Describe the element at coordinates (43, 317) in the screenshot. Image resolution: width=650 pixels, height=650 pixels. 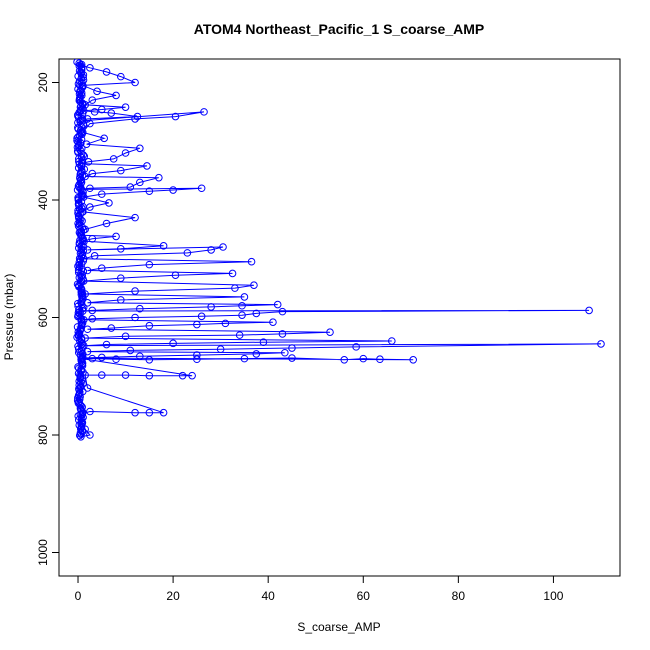
I see `y-tick-label: 600` at that location.